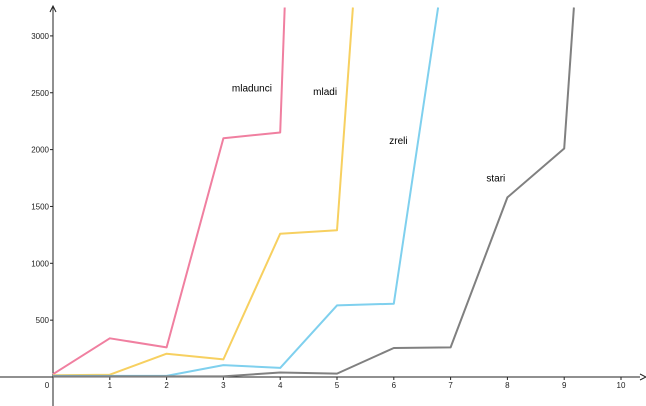  I want to click on series-label-mladi: mladi, so click(325, 92).